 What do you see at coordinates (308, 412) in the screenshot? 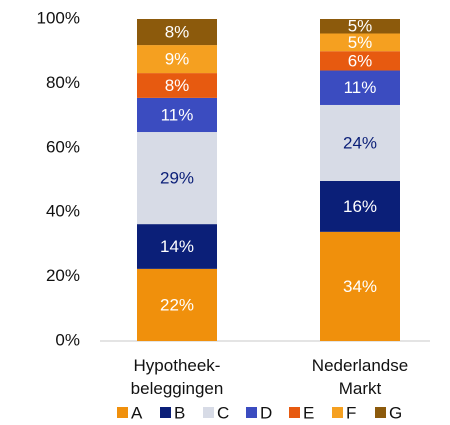
I see `legend-label: E` at bounding box center [308, 412].